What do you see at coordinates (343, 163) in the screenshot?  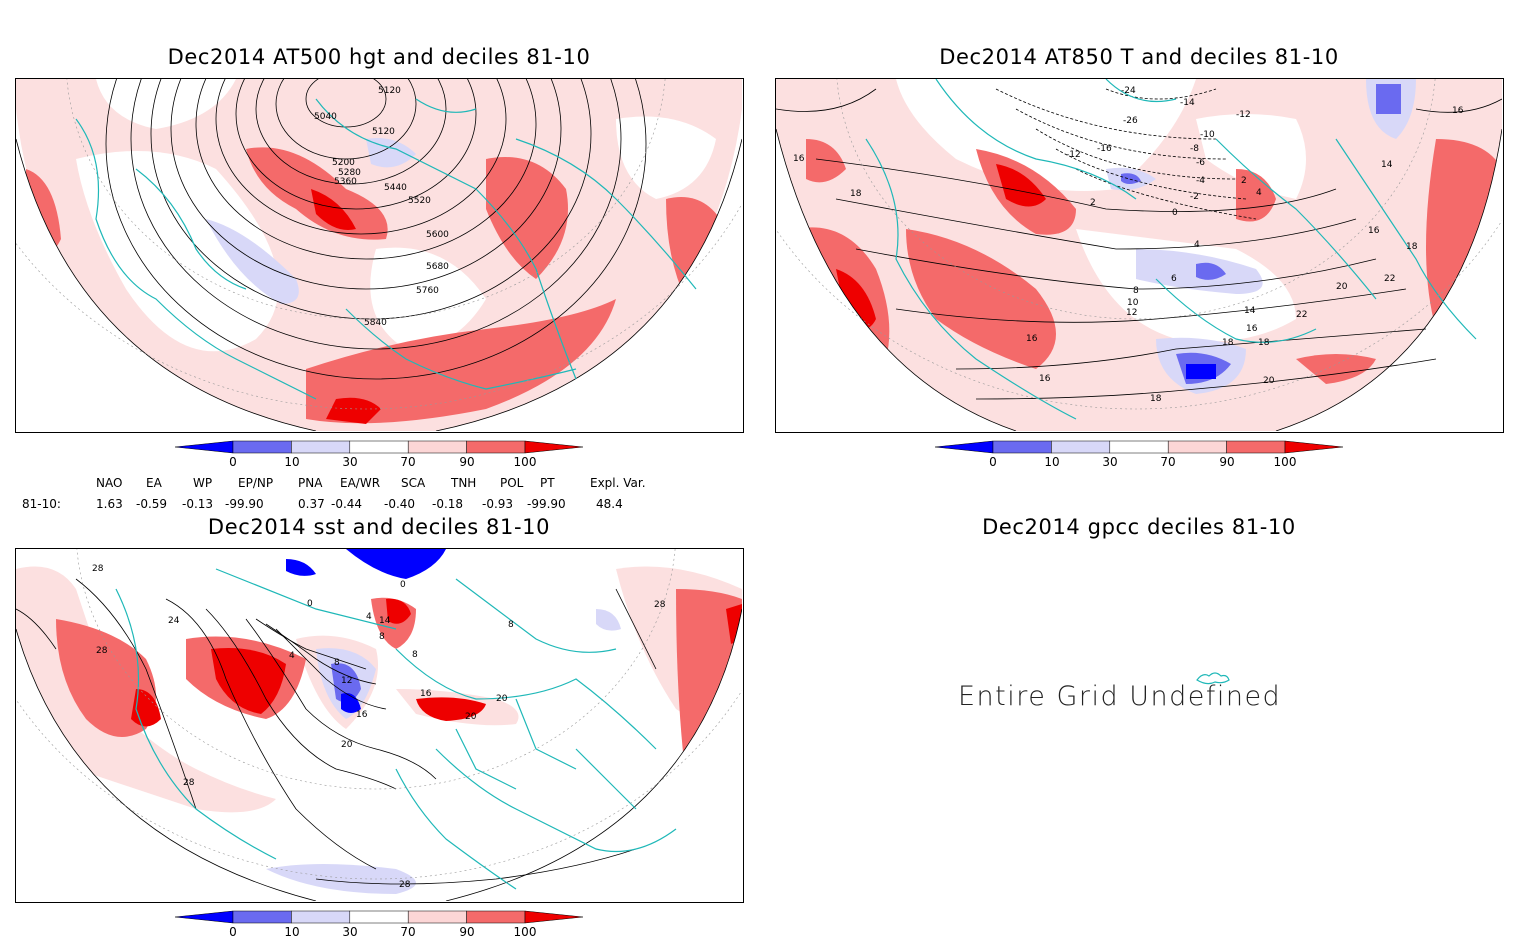 I see `contour-label: 5200` at bounding box center [343, 163].